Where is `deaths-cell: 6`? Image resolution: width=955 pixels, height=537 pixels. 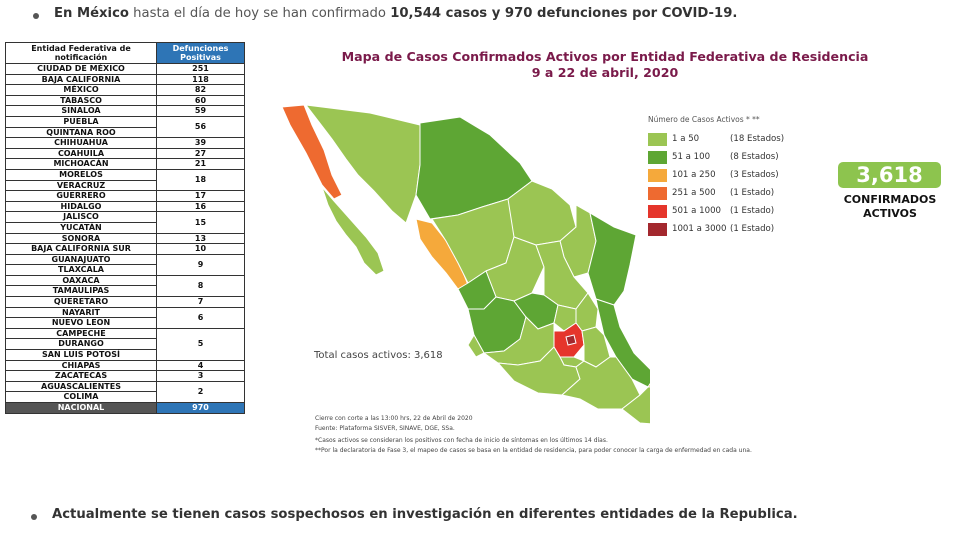 deaths-cell: 6 is located at coordinates (200, 317).